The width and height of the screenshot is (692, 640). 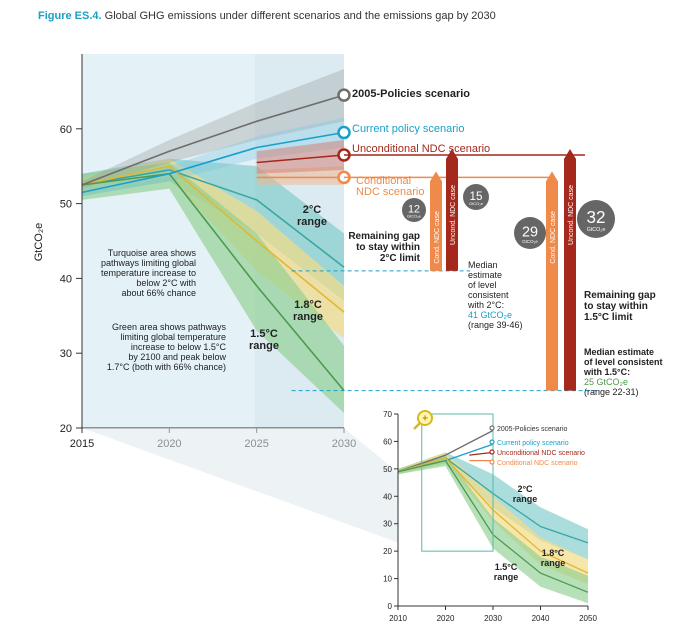 What do you see at coordinates (312, 222) in the screenshot?
I see `main-range-2c-line-1: range` at bounding box center [312, 222].